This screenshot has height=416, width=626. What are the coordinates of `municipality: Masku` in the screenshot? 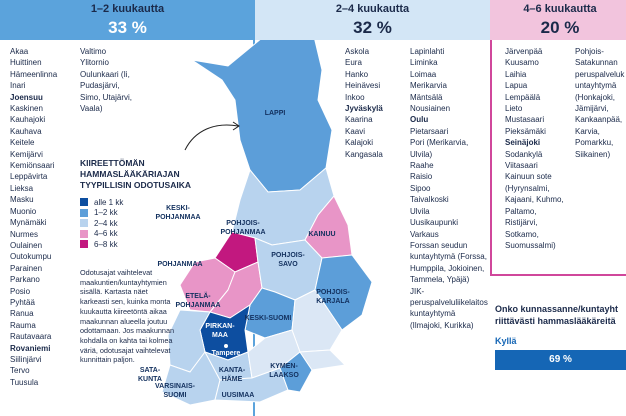 It's located at (22, 200).